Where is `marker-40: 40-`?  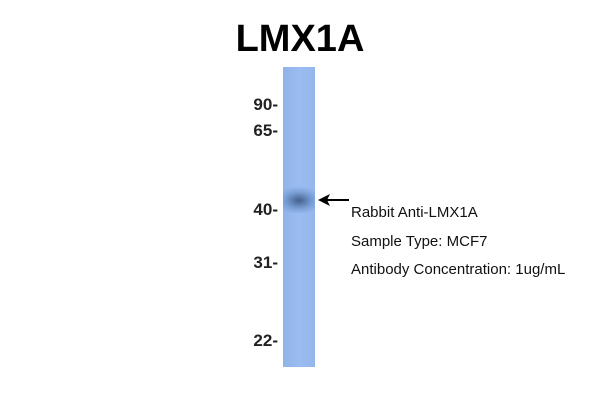 marker-40: 40- is located at coordinates (265, 209).